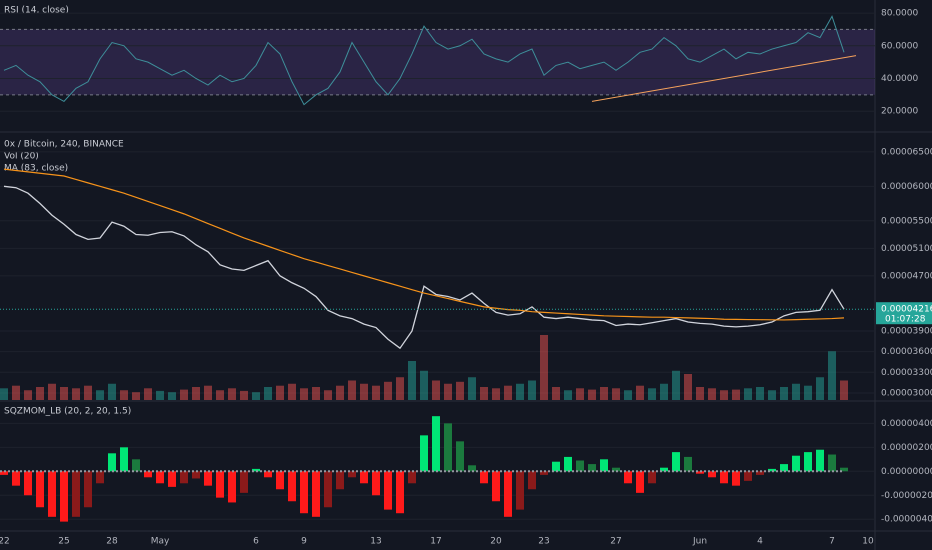 This screenshot has width=932, height=550. Describe the element at coordinates (904, 313) in the screenshot. I see `last-price-box` at that location.